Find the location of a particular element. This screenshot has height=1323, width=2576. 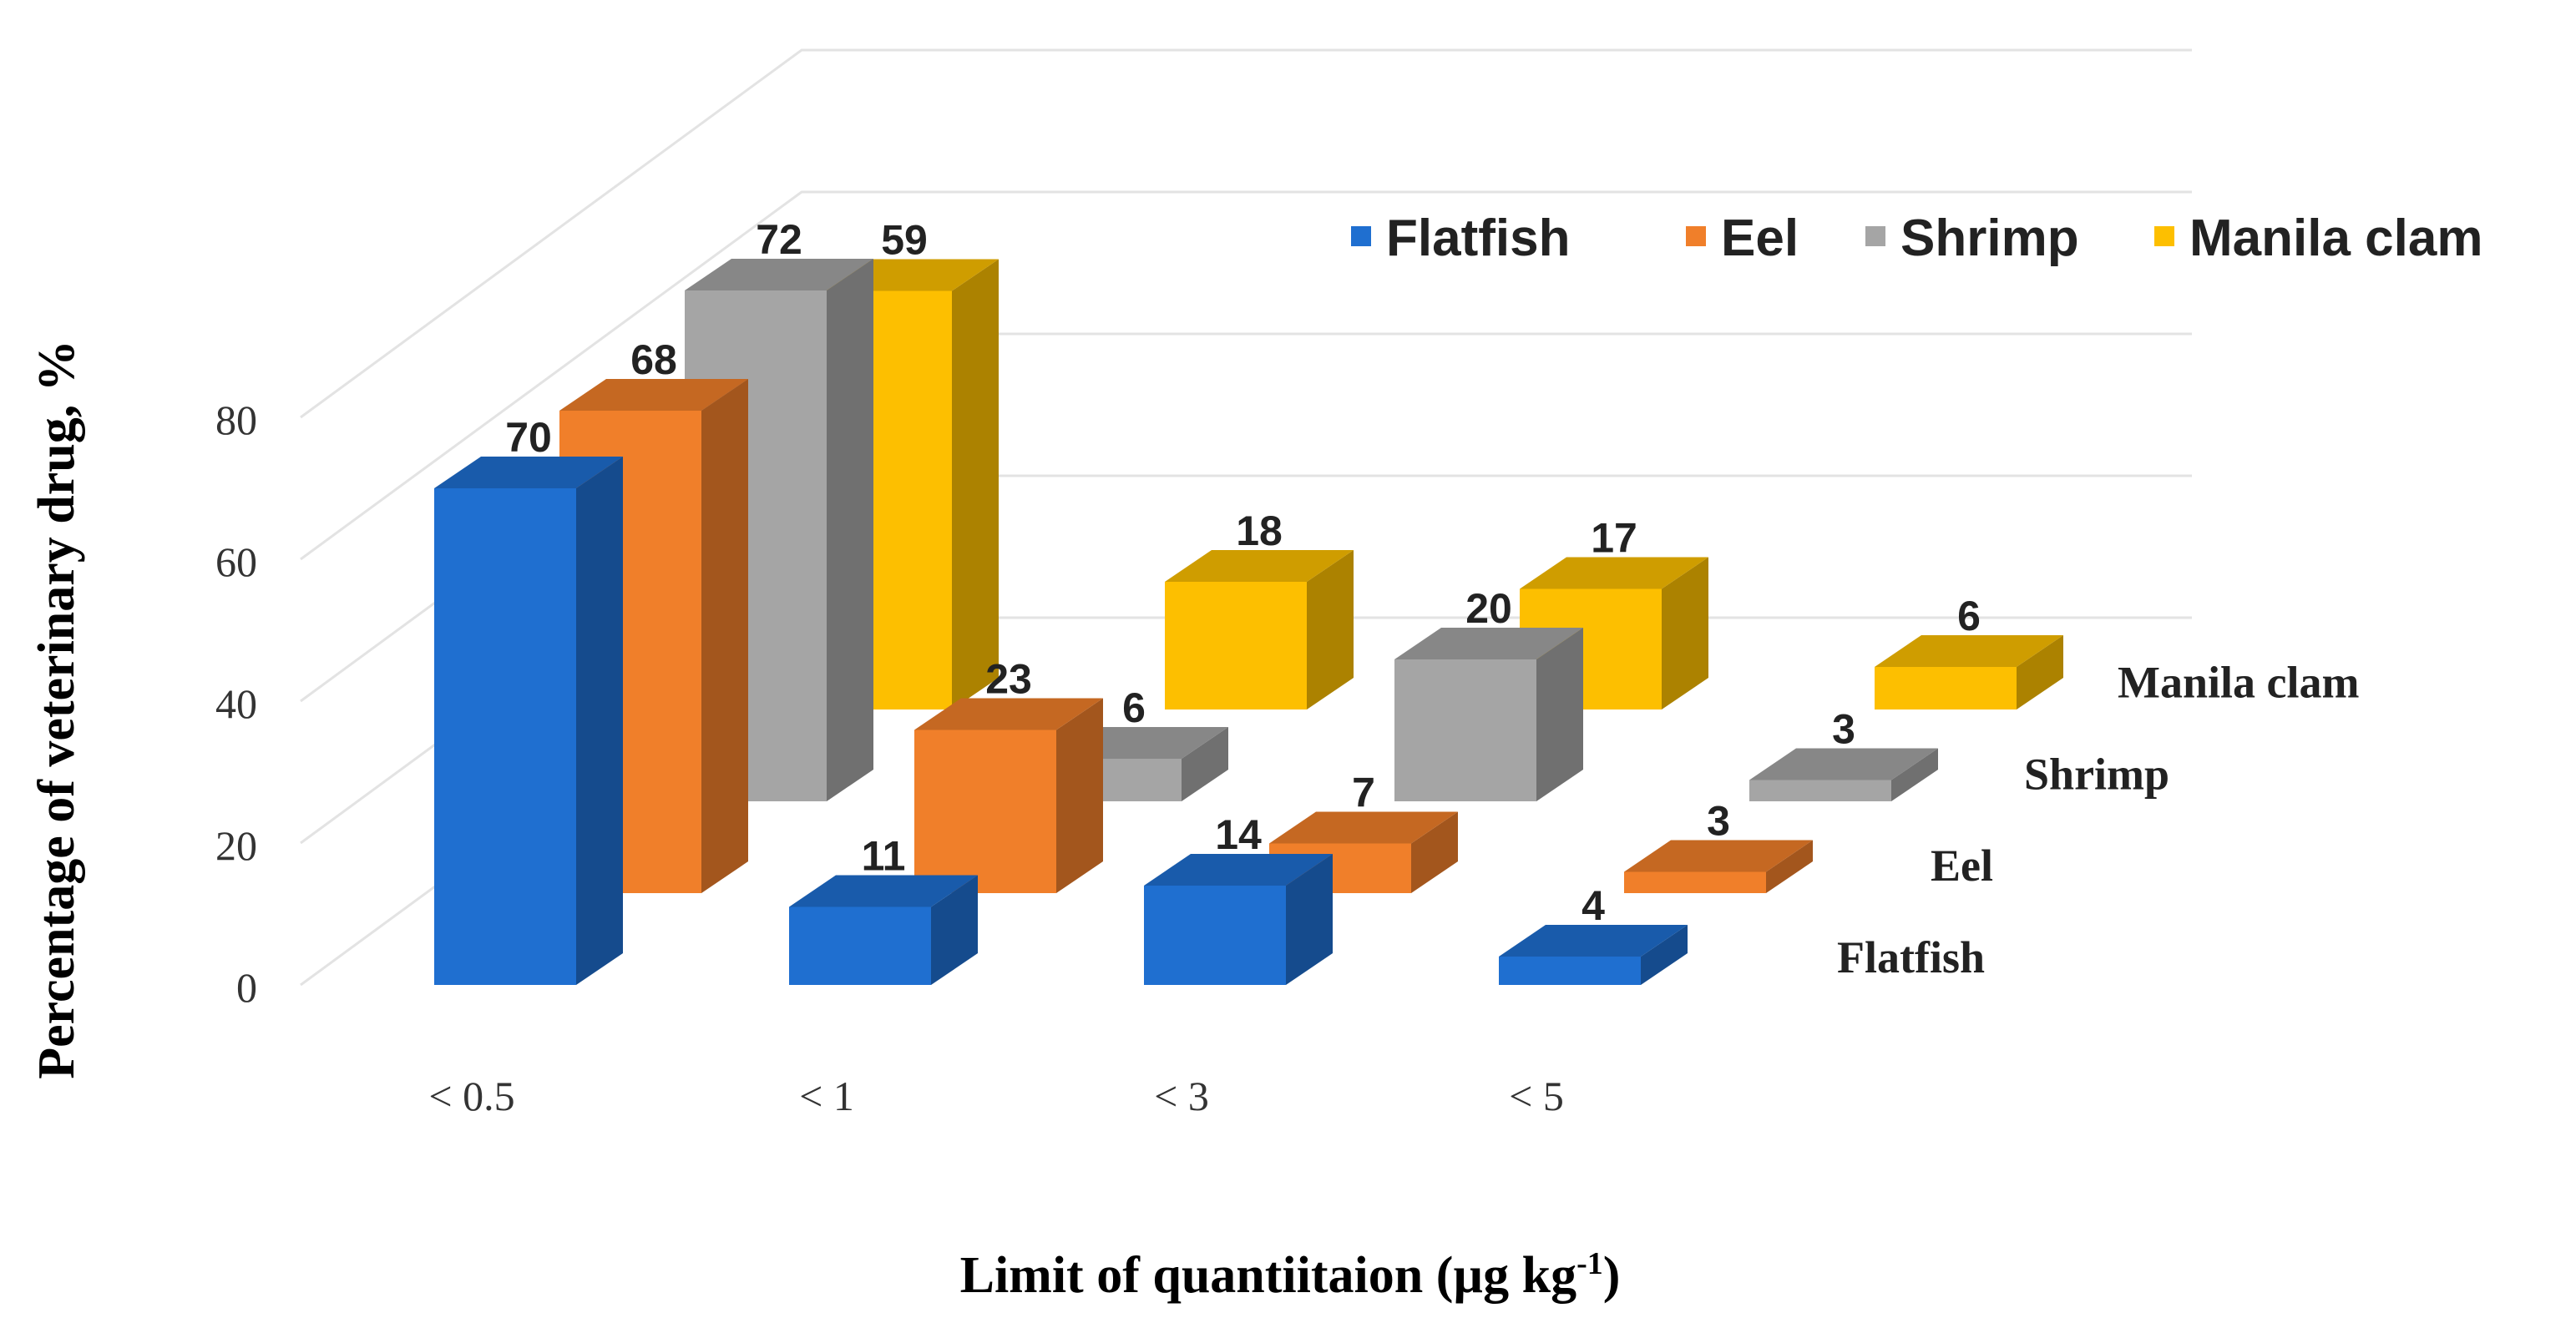

data-label-manila-clam: 59 is located at coordinates (904, 240).